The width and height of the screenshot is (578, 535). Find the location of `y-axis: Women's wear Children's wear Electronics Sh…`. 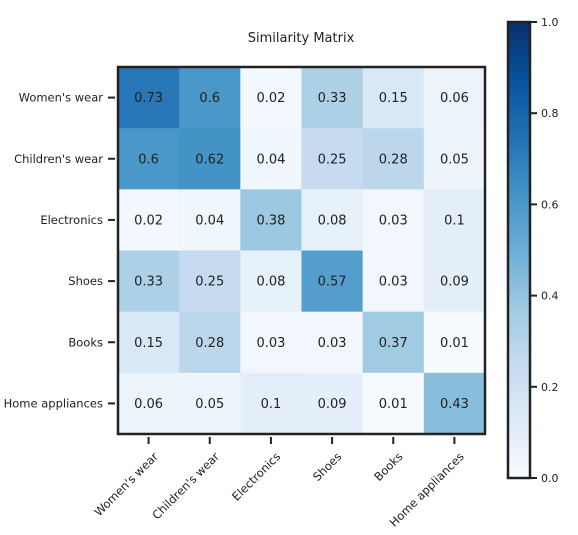

y-axis: Women's wear Children's wear Electronics Sh… is located at coordinates (59, 250).